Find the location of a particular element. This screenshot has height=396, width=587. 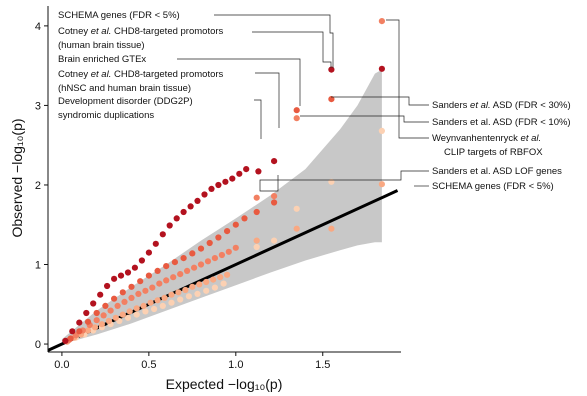

y-tick-label: 1 is located at coordinates (38, 266).